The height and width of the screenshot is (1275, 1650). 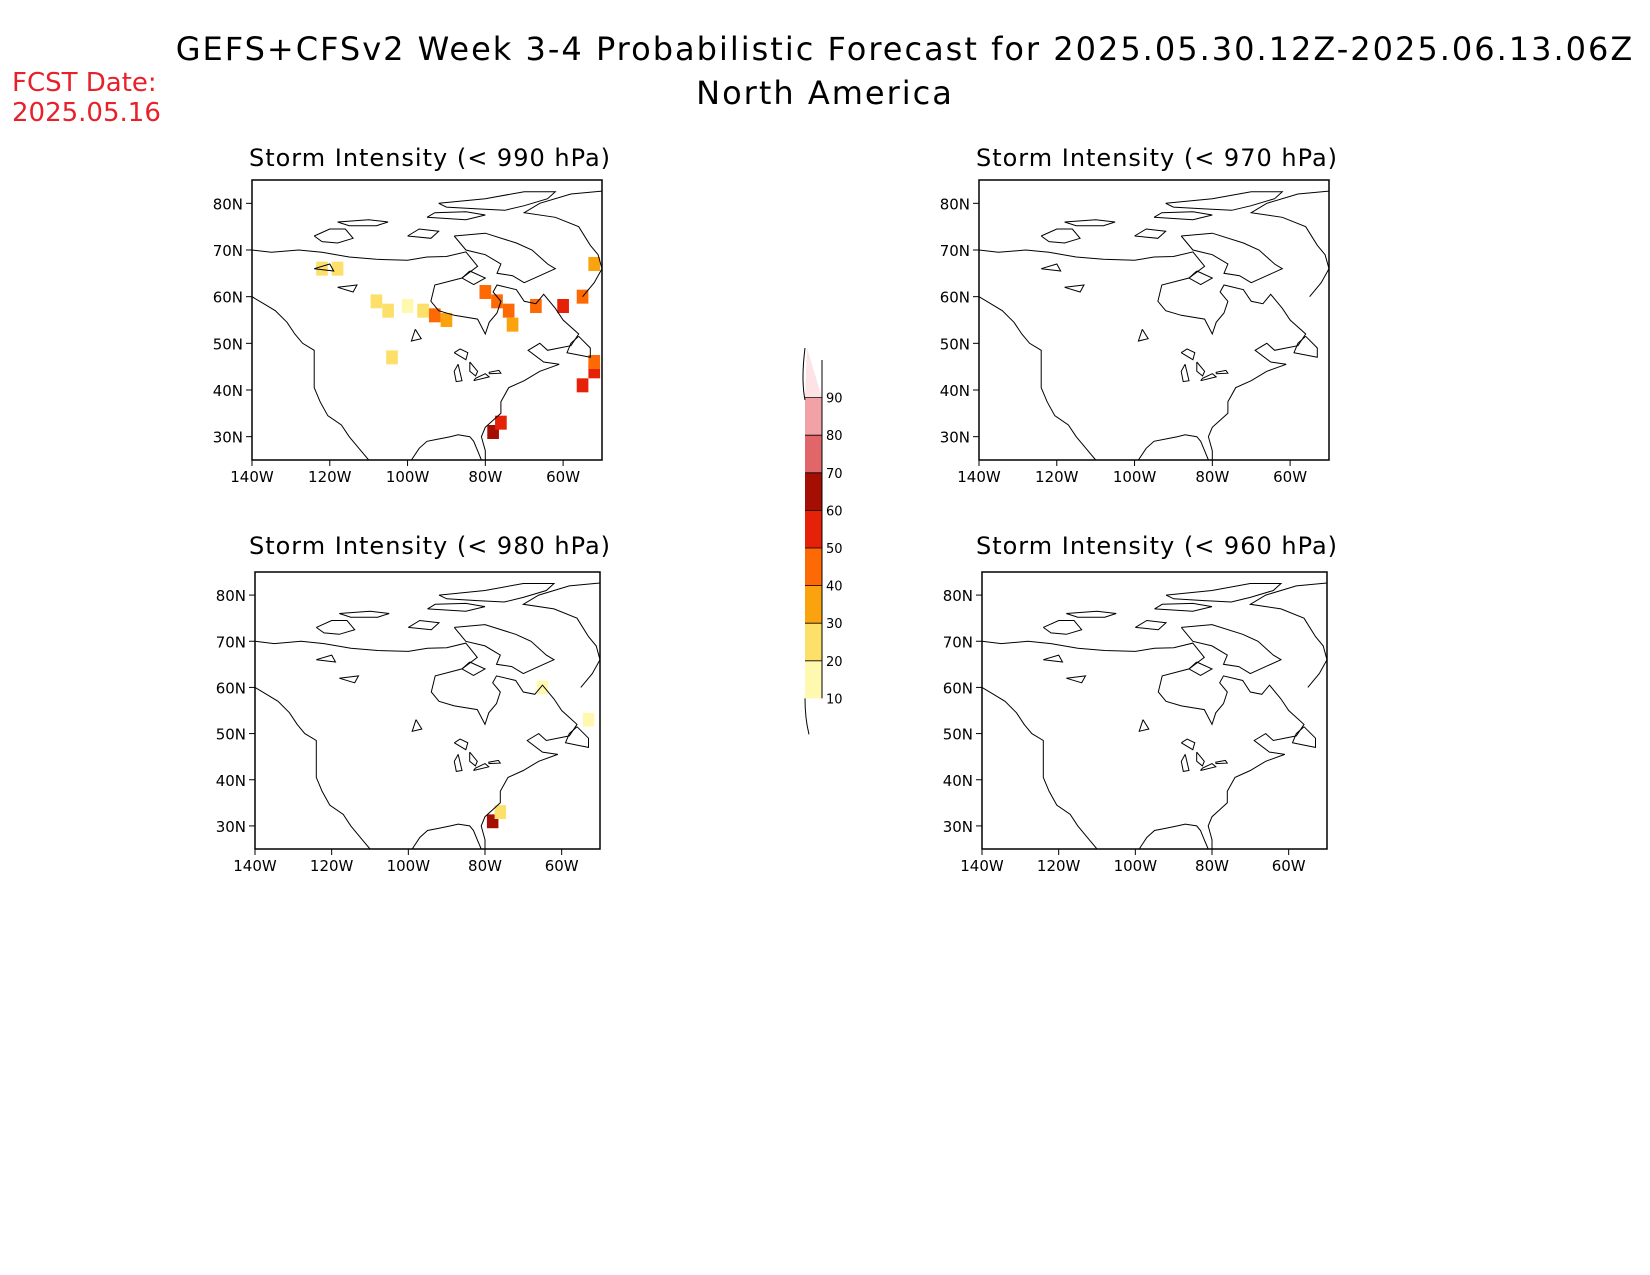 What do you see at coordinates (430, 546) in the screenshot?
I see `panel-title: Storm Intensity (< 980 hPa)` at bounding box center [430, 546].